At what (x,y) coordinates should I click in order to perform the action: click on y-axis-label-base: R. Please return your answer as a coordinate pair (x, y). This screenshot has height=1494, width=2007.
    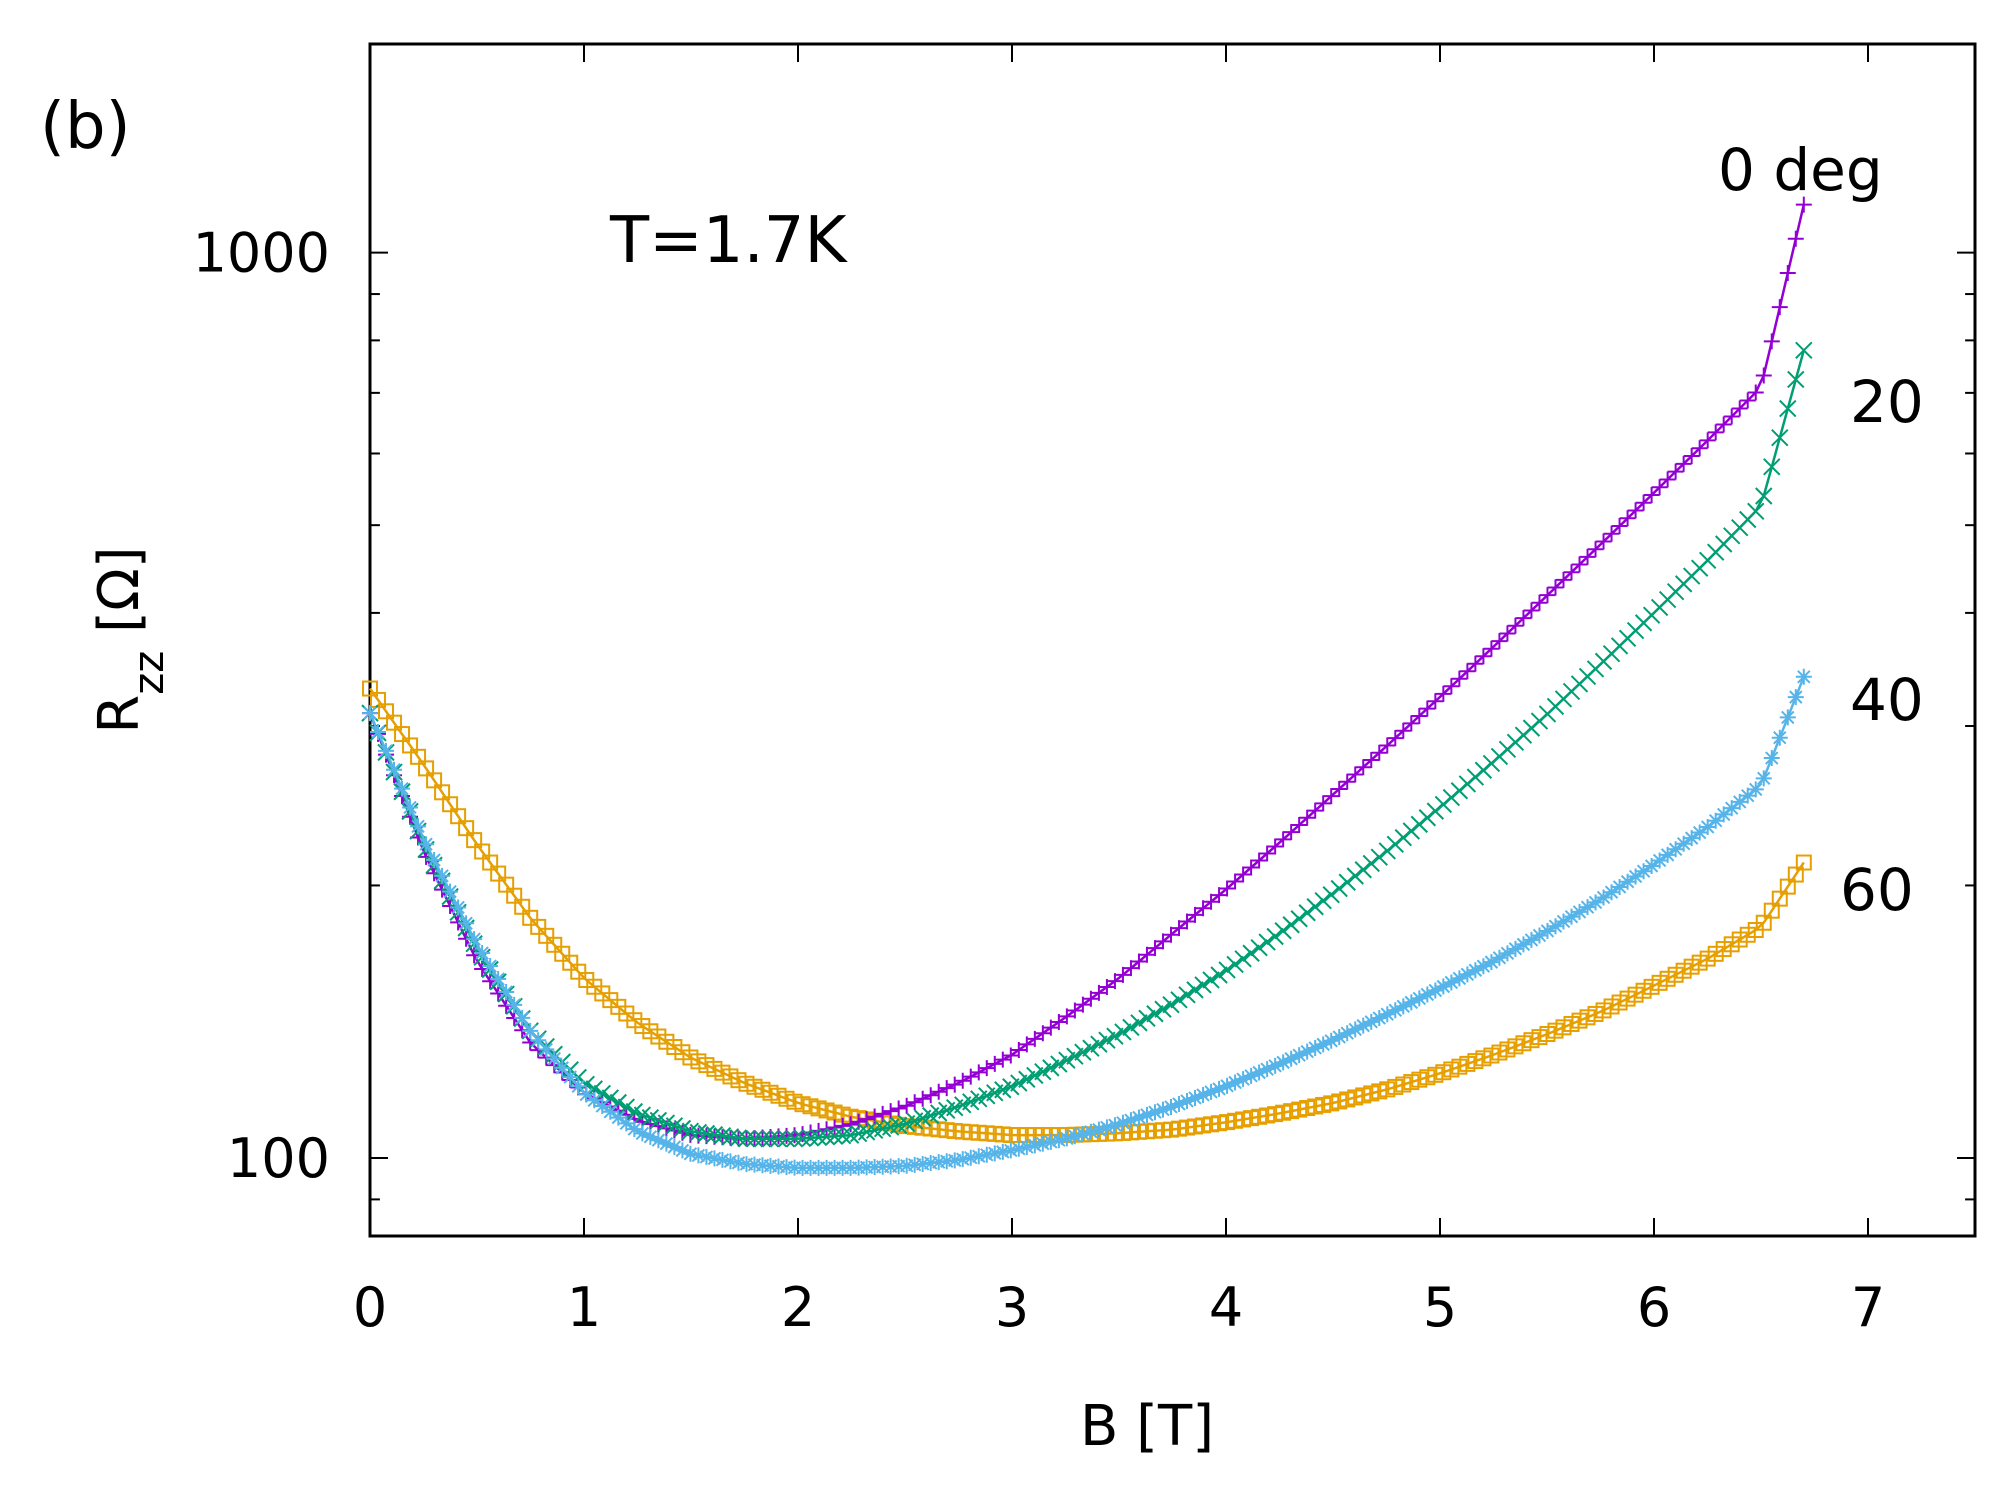
    Looking at the image, I should click on (119, 714).